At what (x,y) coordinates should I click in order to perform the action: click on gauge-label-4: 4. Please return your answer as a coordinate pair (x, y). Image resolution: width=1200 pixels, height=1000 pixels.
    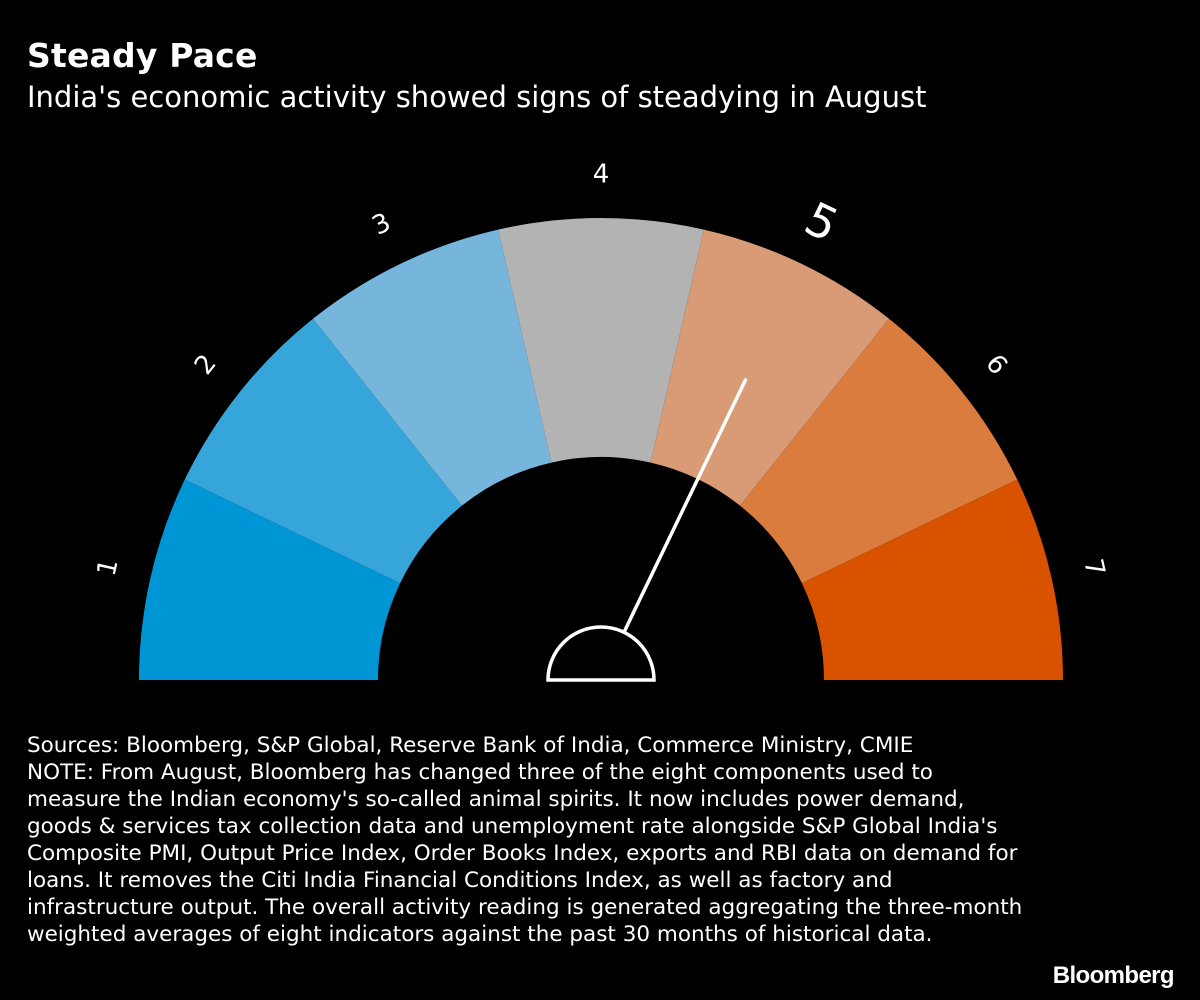
    Looking at the image, I should click on (601, 175).